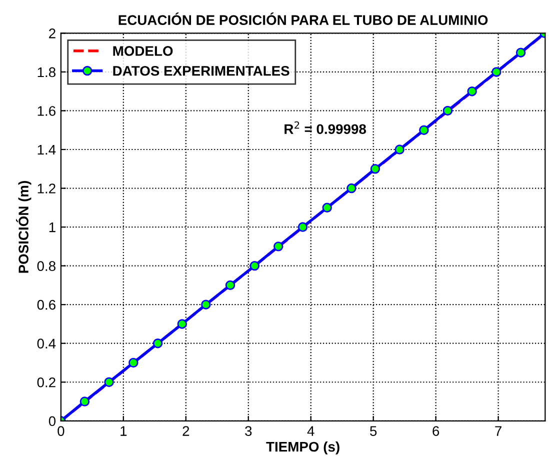 This screenshot has height=461, width=549. I want to click on x-tick-label: 3, so click(248, 431).